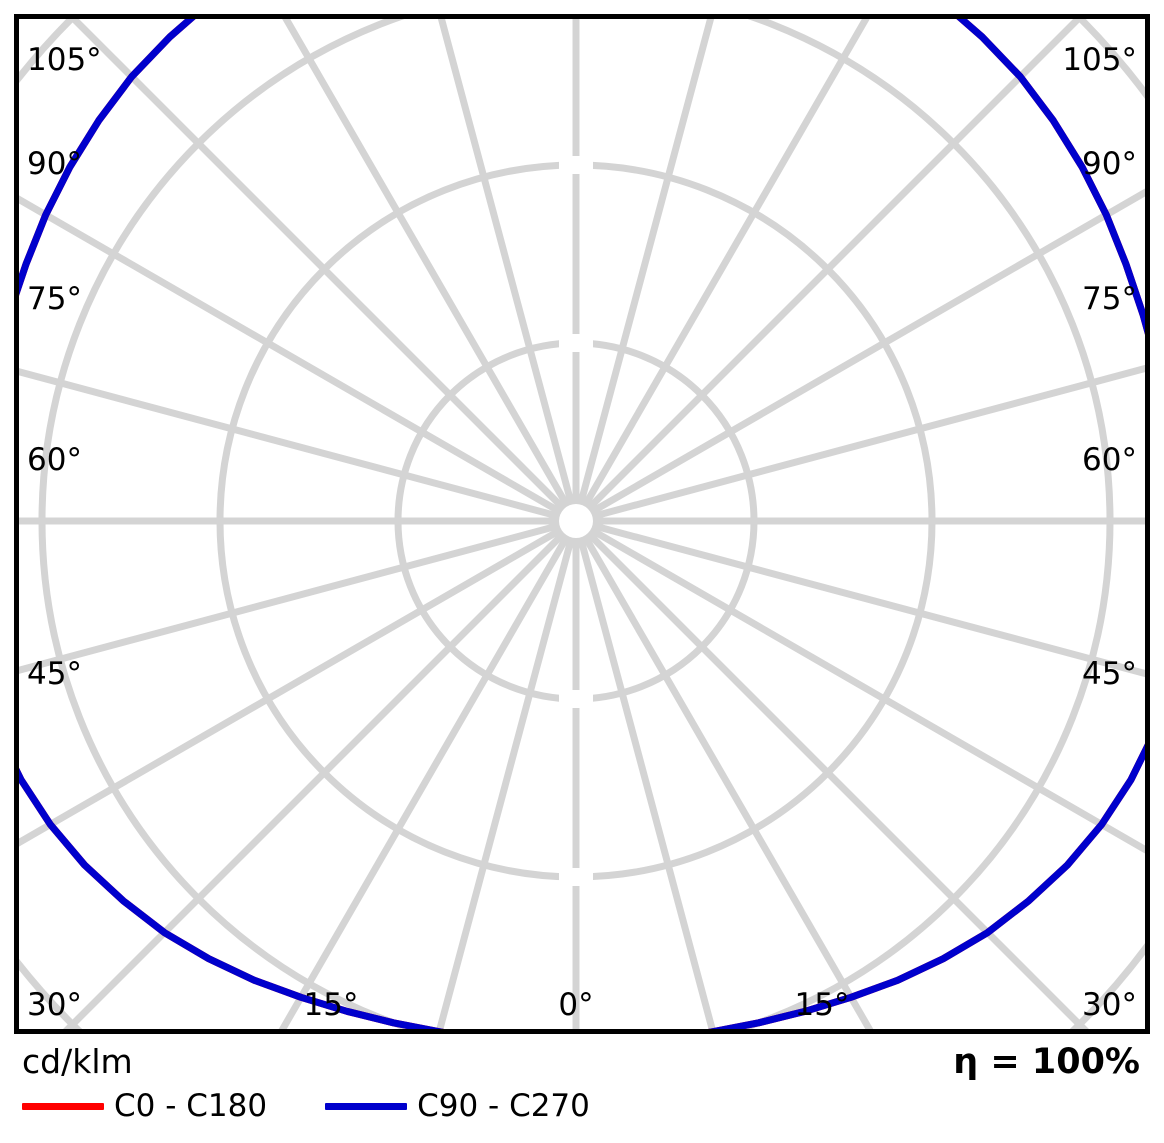 This screenshot has height=1143, width=1164. What do you see at coordinates (1109, 299) in the screenshot?
I see `tick-right-75: 75°` at bounding box center [1109, 299].